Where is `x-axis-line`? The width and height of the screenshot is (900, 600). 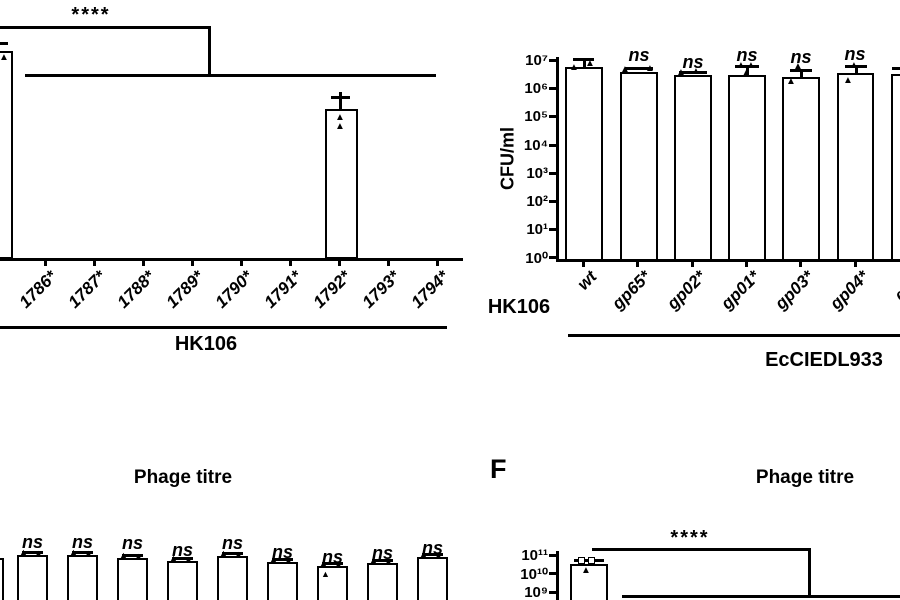 x-axis-line is located at coordinates (231, 259).